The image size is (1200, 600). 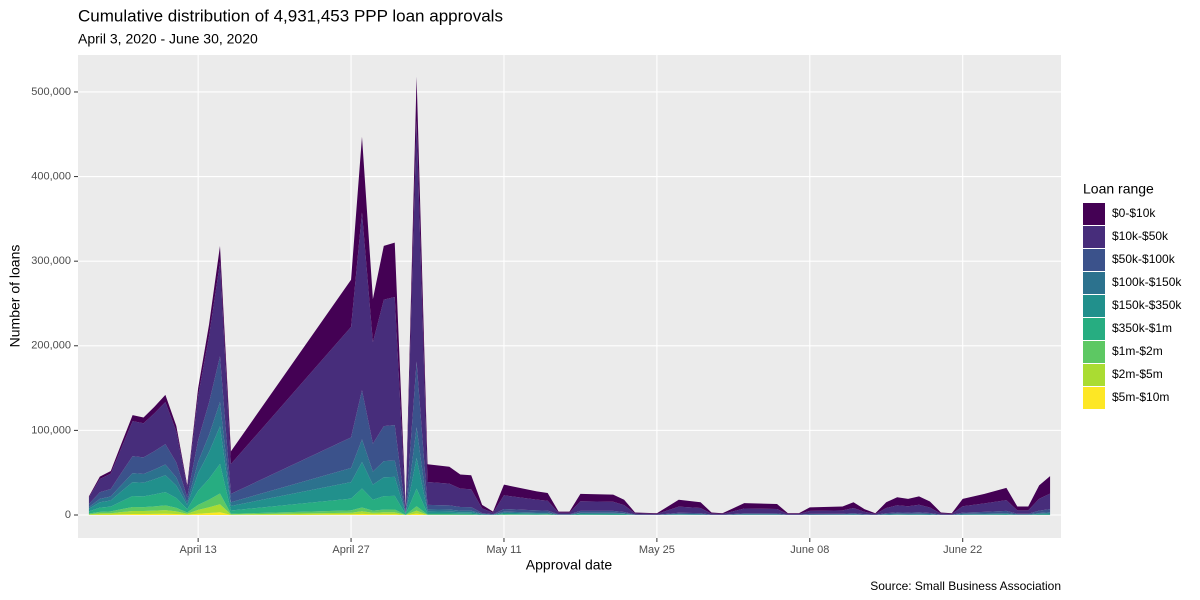 What do you see at coordinates (569, 565) in the screenshot?
I see `x-axis-label: Approval date` at bounding box center [569, 565].